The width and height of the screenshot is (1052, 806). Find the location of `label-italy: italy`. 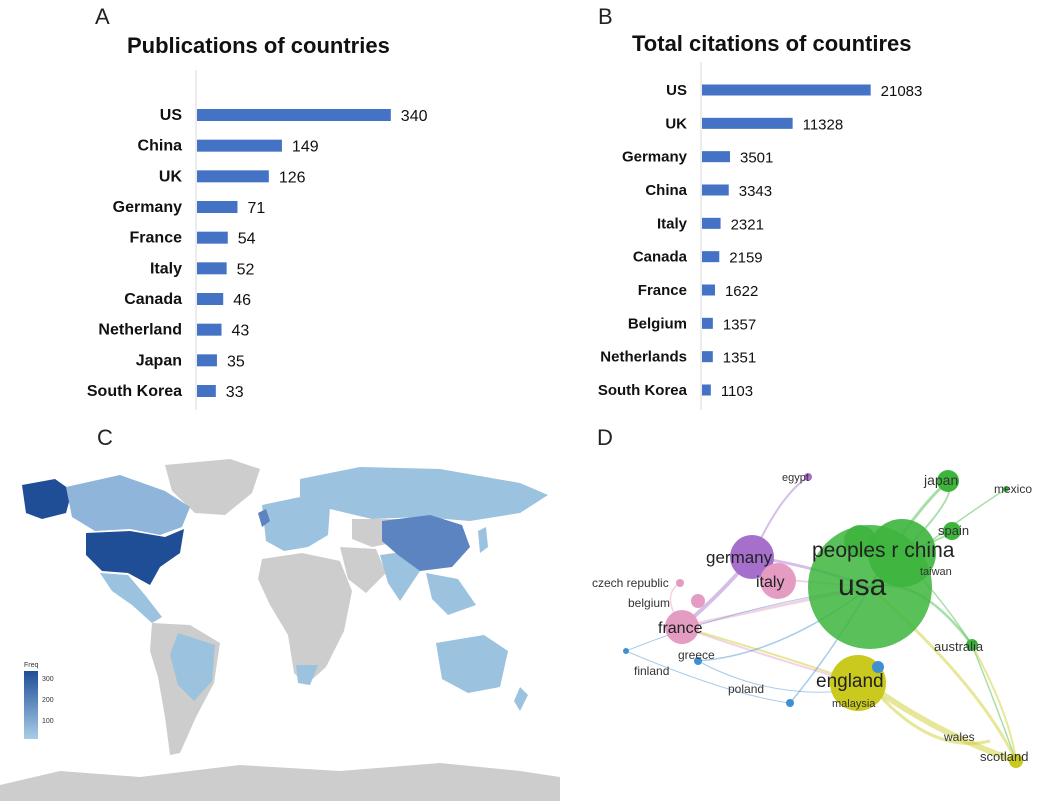

label-italy: italy is located at coordinates (770, 582).